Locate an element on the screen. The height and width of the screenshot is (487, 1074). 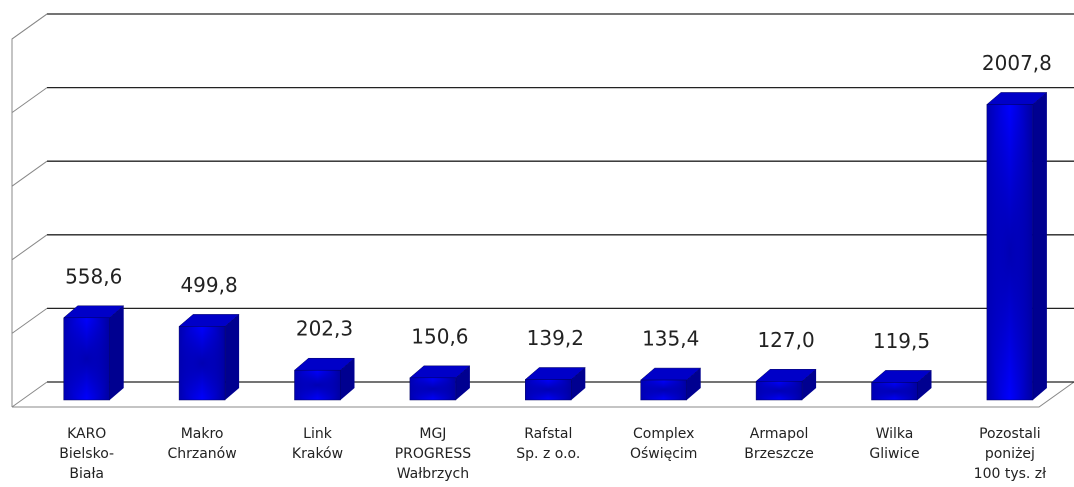
value-label: 150,6 is located at coordinates (439, 336).